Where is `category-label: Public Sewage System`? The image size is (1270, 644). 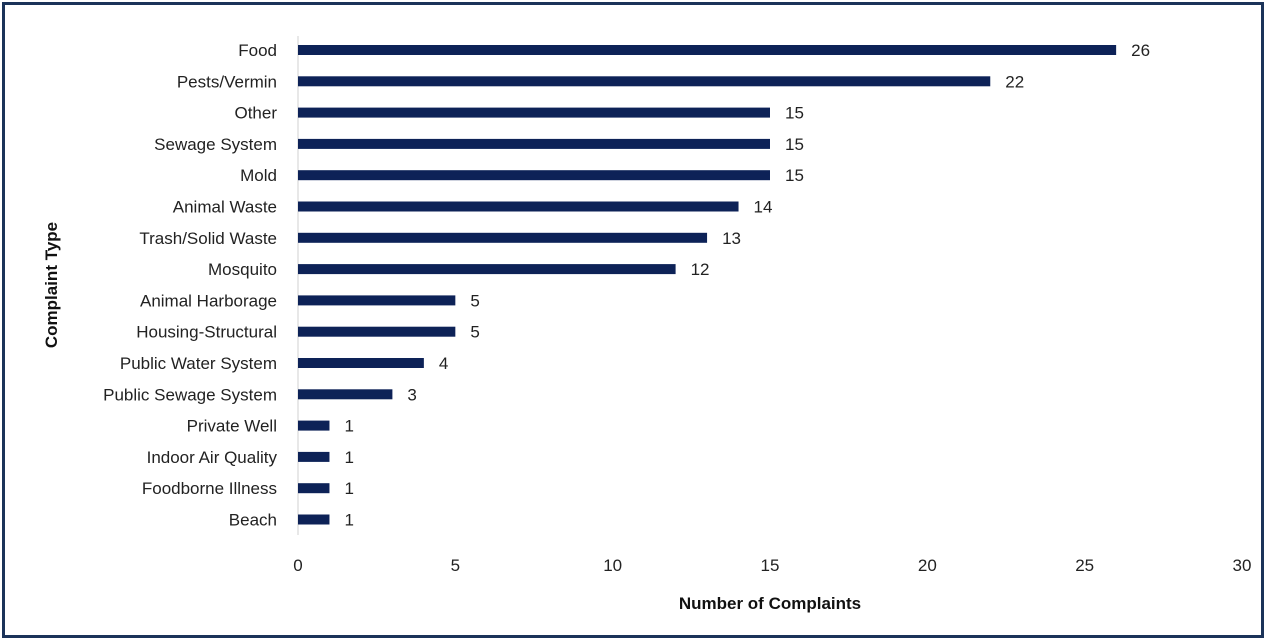
category-label: Public Sewage System is located at coordinates (190, 394).